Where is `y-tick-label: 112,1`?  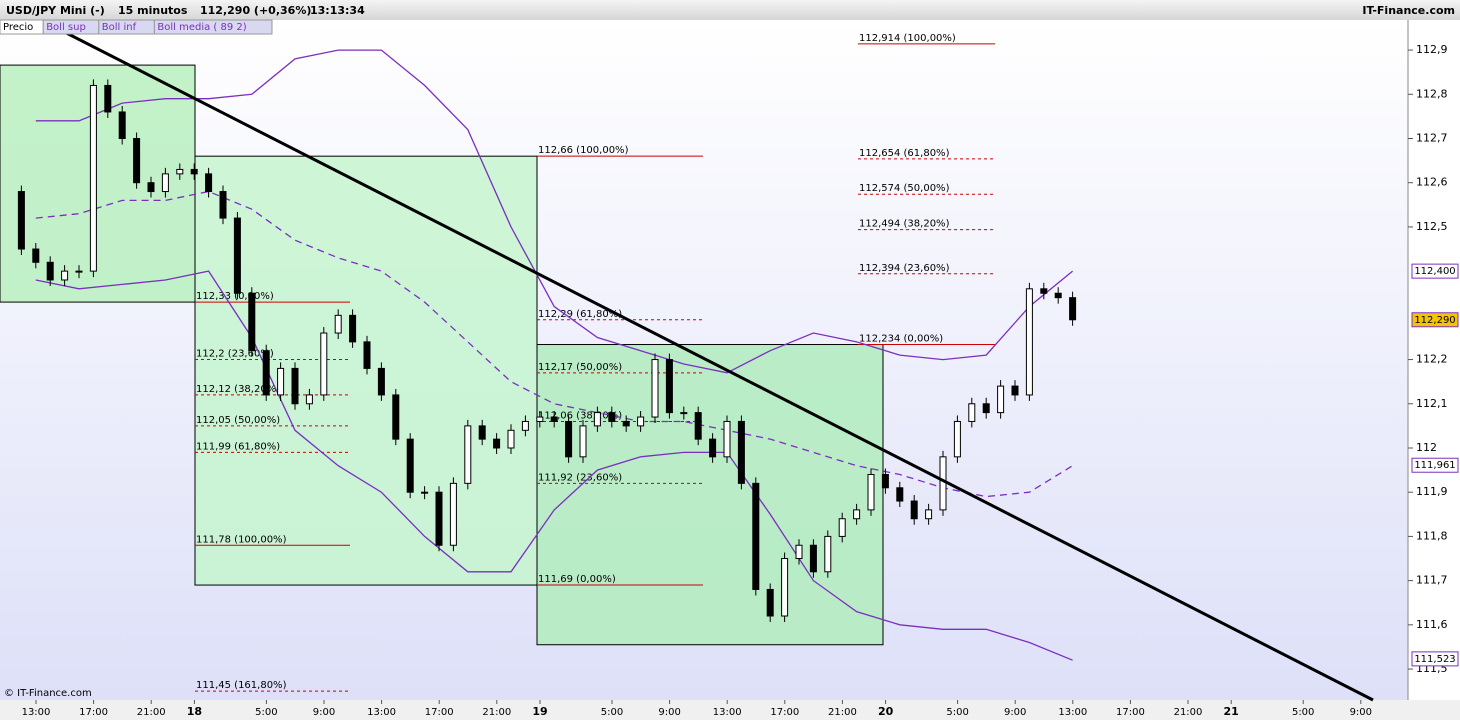
y-tick-label: 112,1 is located at coordinates (1432, 403).